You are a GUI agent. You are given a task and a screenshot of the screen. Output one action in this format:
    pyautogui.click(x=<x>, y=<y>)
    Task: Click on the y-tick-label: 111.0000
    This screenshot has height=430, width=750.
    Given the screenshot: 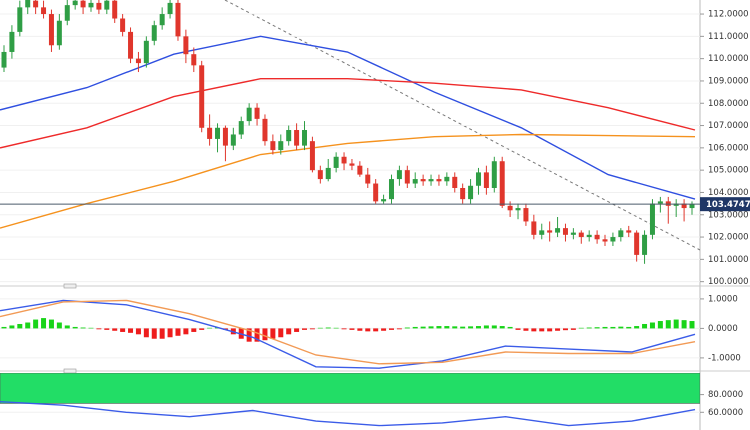 What is the action you would take?
    pyautogui.click(x=728, y=37)
    